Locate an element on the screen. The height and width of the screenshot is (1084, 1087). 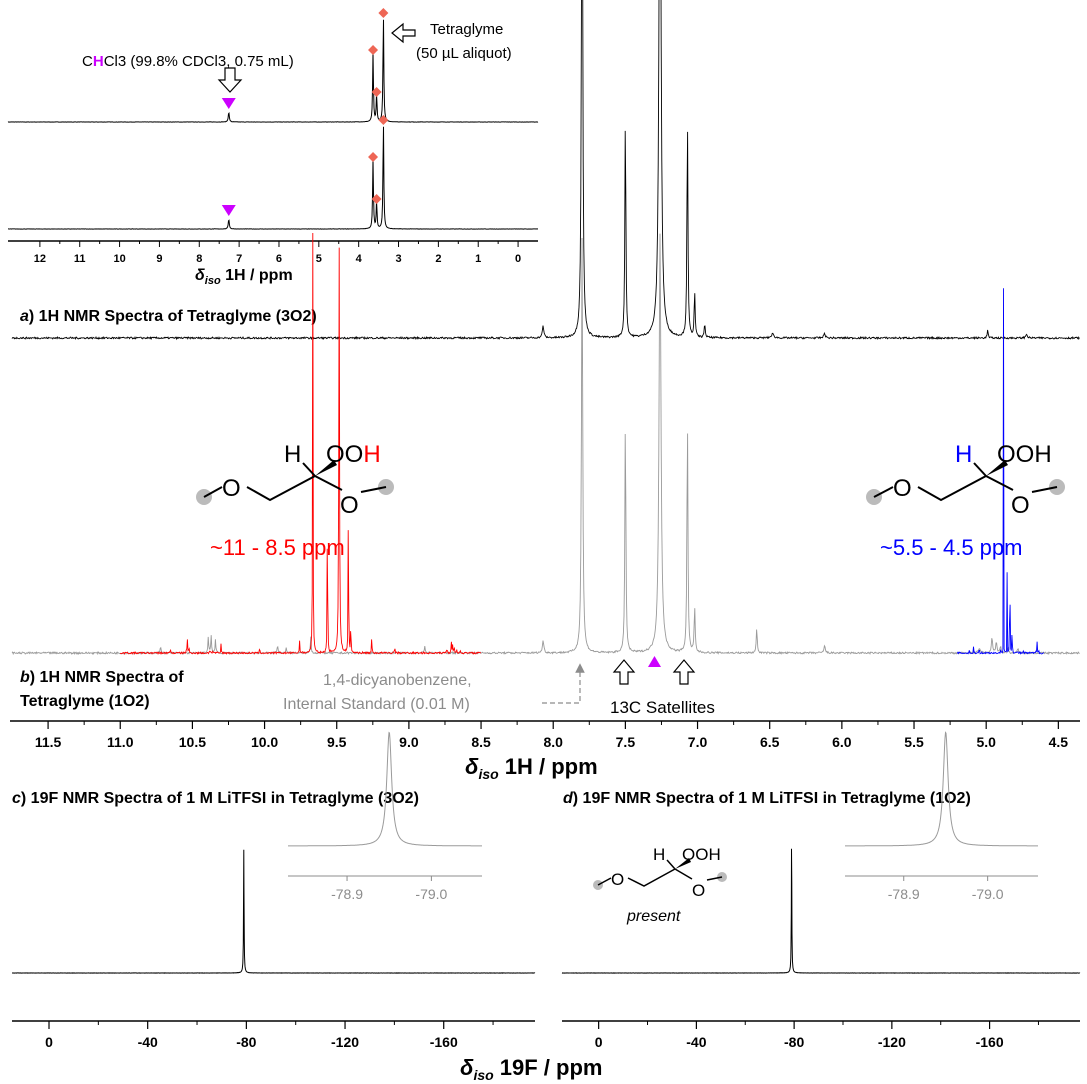
spectrum-d-trace is located at coordinates (821, 911).